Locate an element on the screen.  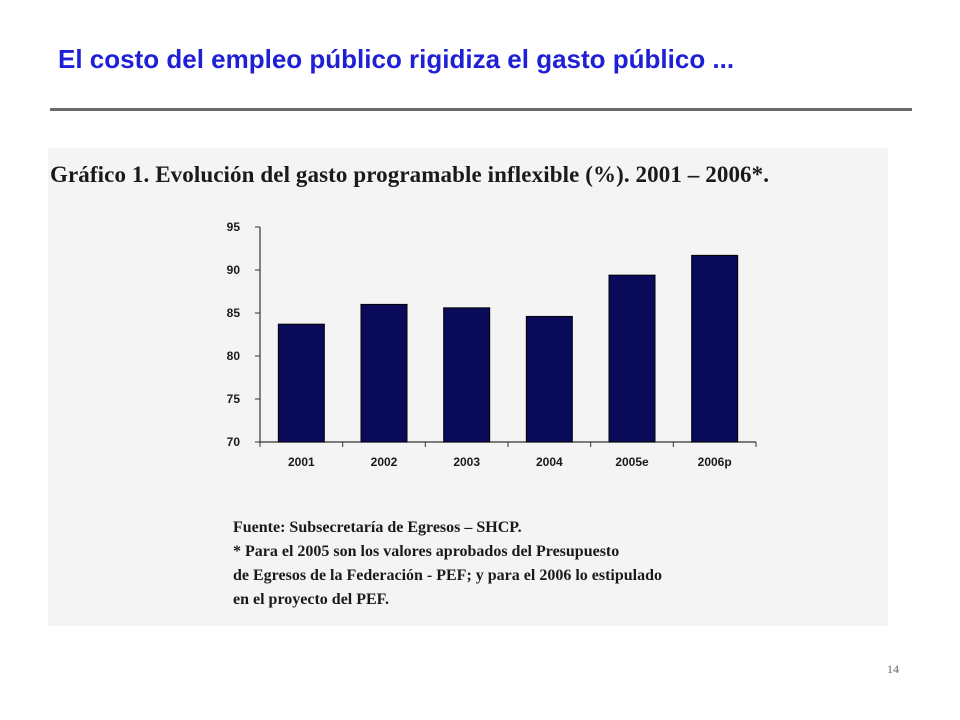
y-tick-label: 85 is located at coordinates (234, 313).